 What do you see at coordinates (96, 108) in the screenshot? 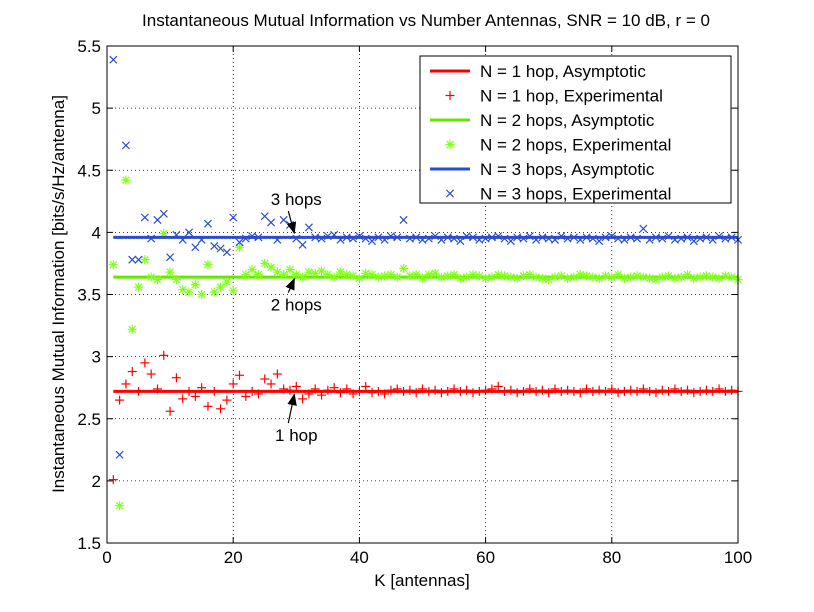
I see `y-tick-label: 5` at bounding box center [96, 108].